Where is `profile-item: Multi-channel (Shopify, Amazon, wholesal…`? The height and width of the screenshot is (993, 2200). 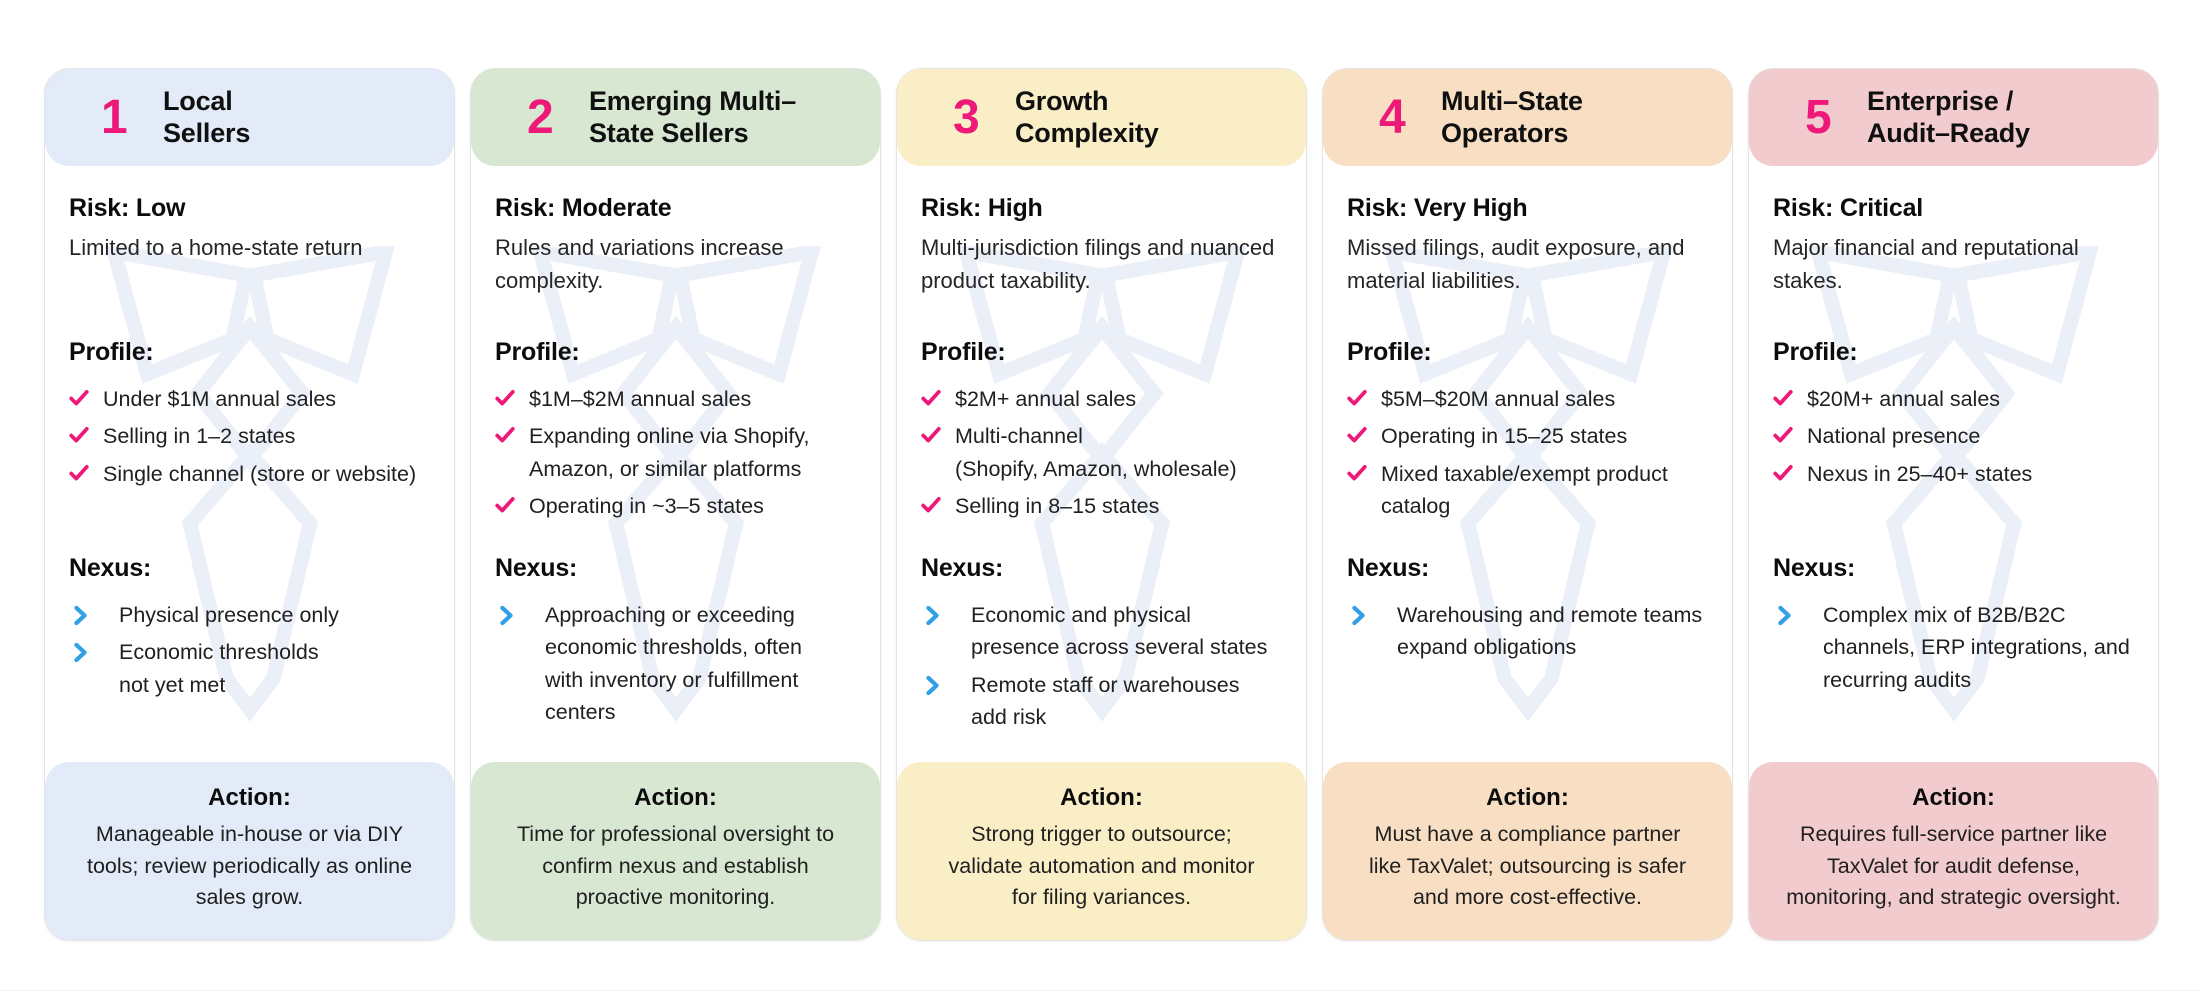
profile-item: Multi-channel (Shopify, Amazon, wholesal… is located at coordinates (1101, 452).